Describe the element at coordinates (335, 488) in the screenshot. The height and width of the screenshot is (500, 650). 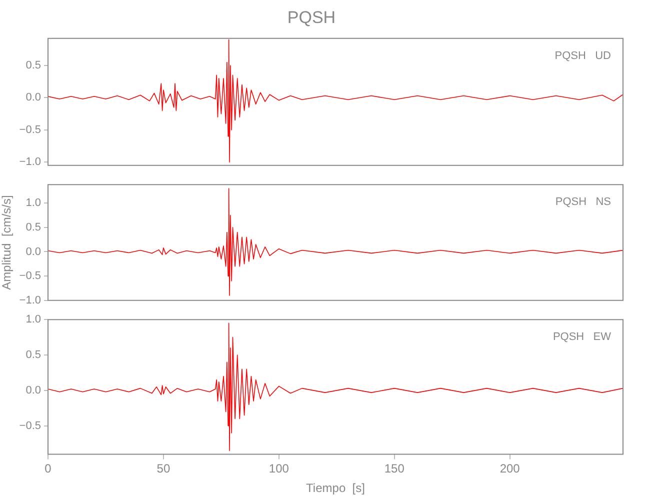
I see `x-axis-title: Tiempo [s]` at that location.